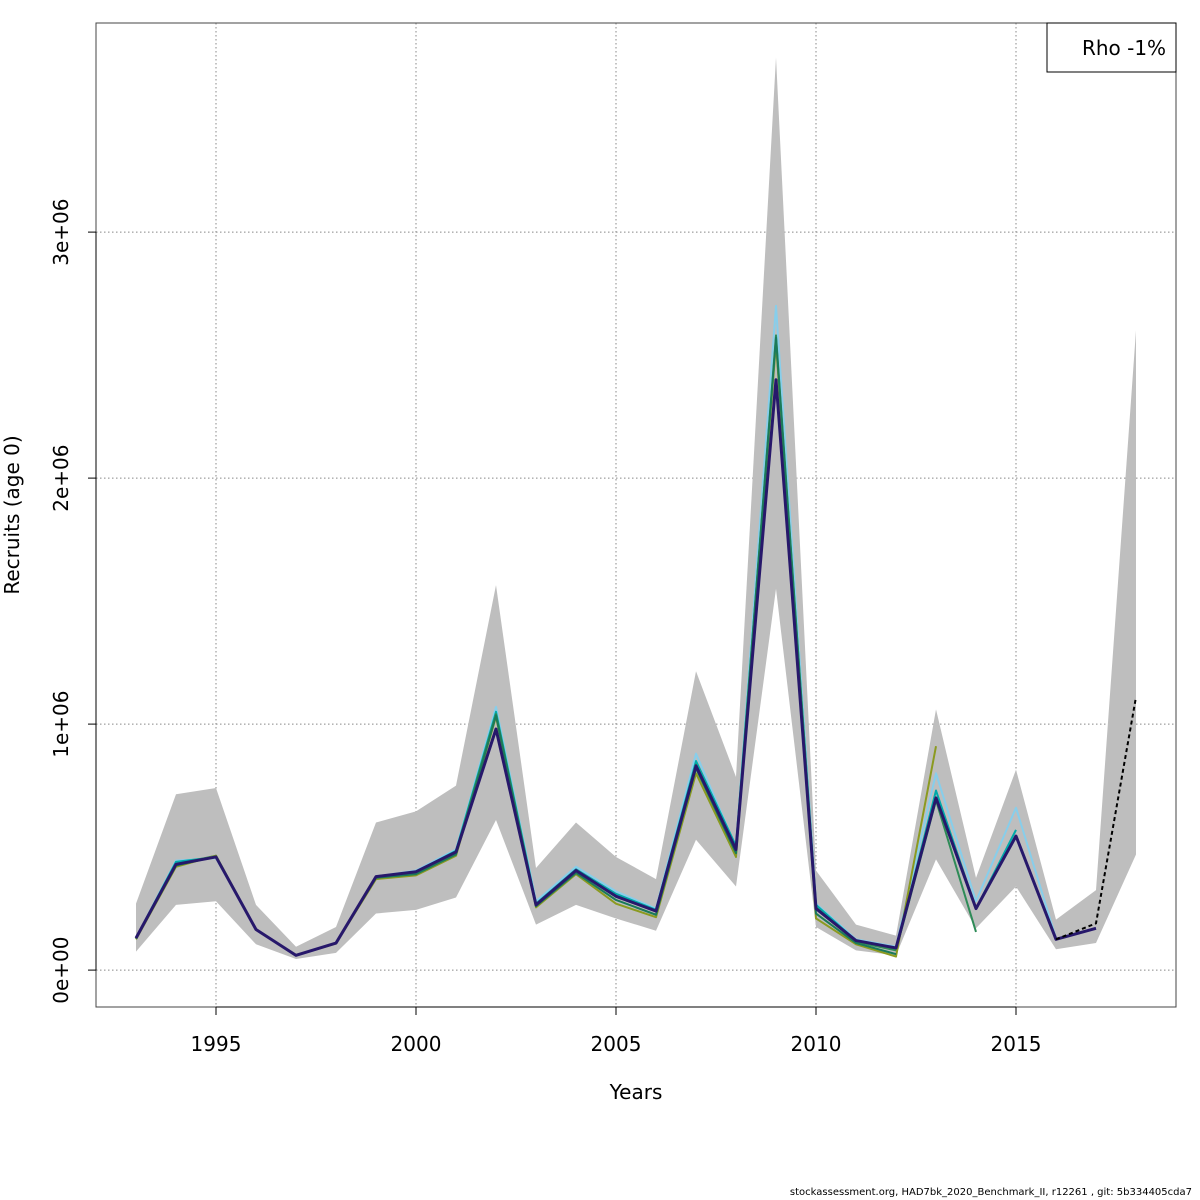  What do you see at coordinates (12, 514) in the screenshot?
I see `y-axis-title: Recruits (age 0)` at bounding box center [12, 514].